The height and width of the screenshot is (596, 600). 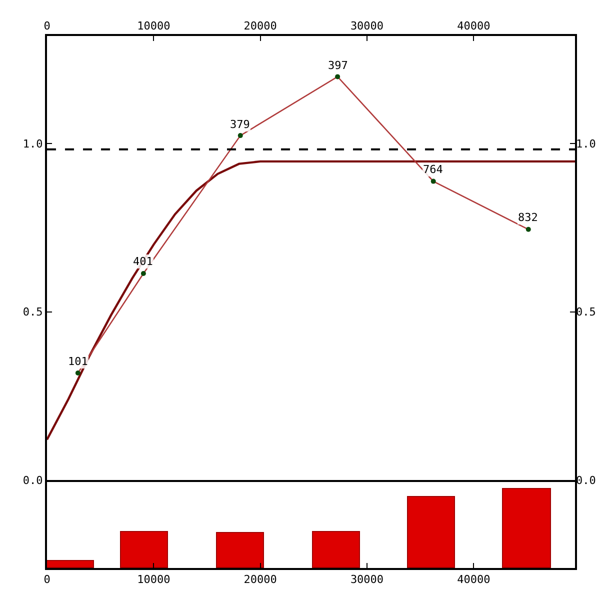 I want to click on annotation: 401, so click(x=143, y=261).